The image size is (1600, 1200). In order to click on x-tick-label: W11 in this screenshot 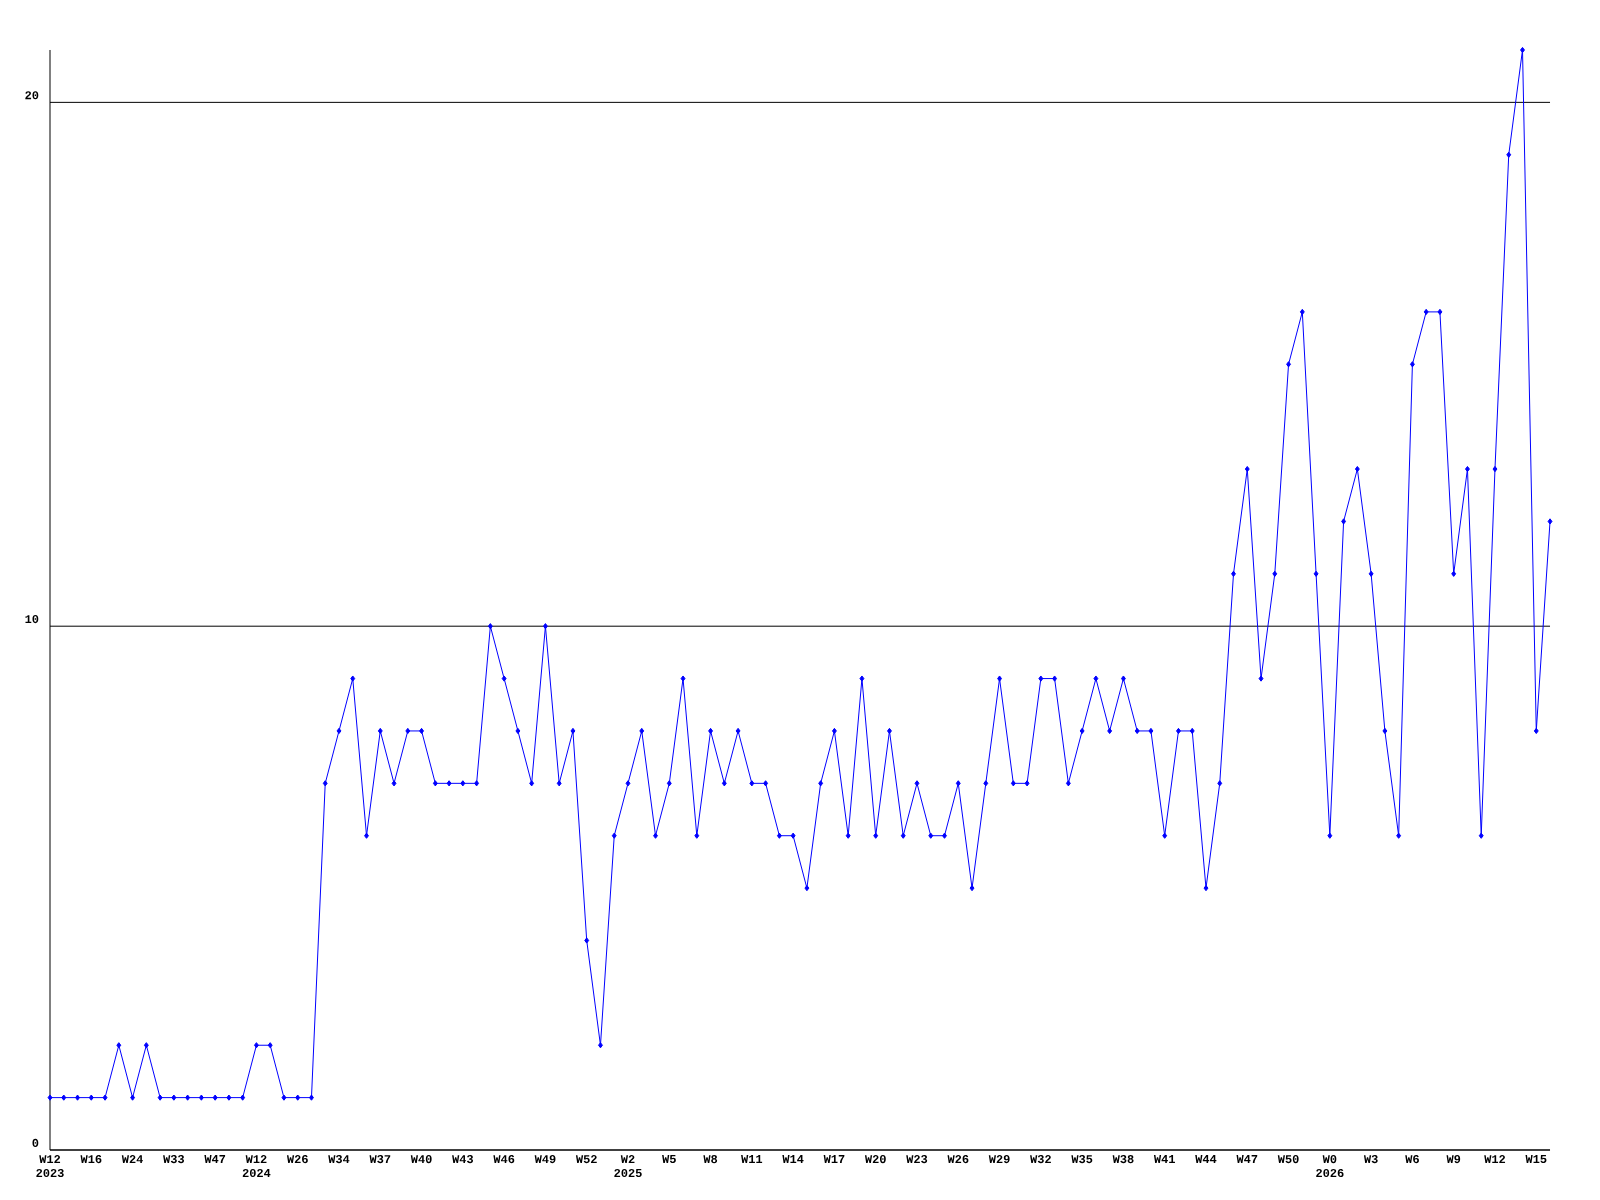, I will do `click(752, 1159)`.